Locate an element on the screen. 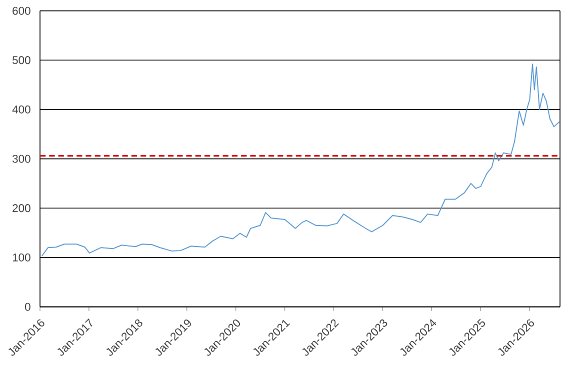 This screenshot has width=572, height=385. y-tick-label: 600 is located at coordinates (21, 10).